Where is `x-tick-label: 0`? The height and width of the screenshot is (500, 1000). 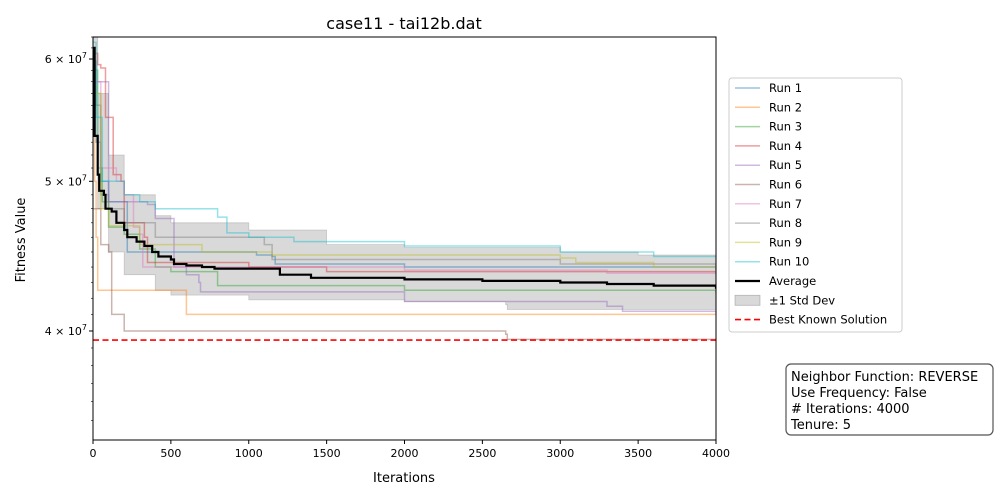
x-tick-label: 0 is located at coordinates (93, 453).